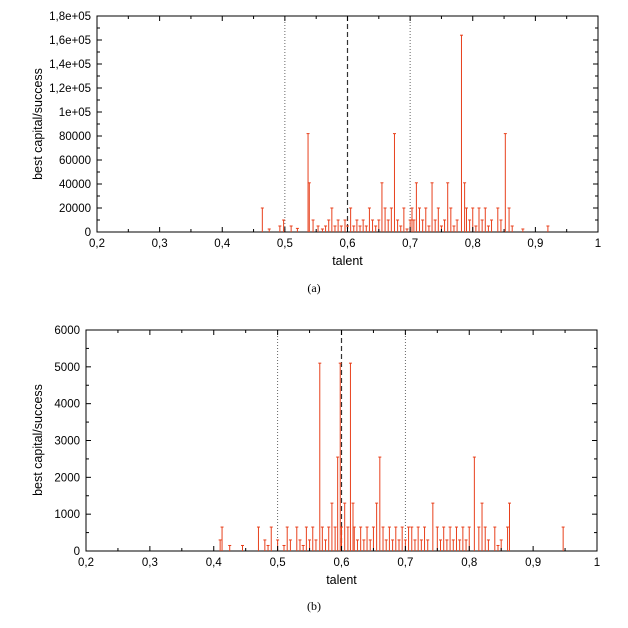 The height and width of the screenshot is (628, 628). Describe the element at coordinates (67, 478) in the screenshot. I see `y-tick-label: 2000` at that location.